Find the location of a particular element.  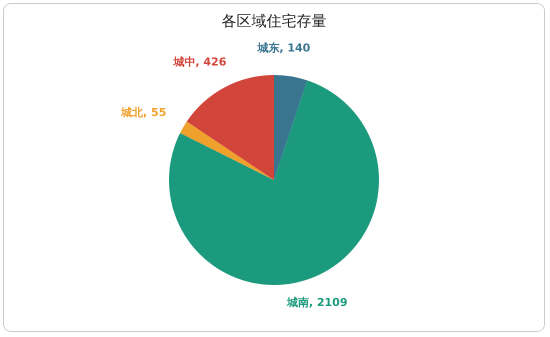

slice-label: 城北 is located at coordinates (132, 113).